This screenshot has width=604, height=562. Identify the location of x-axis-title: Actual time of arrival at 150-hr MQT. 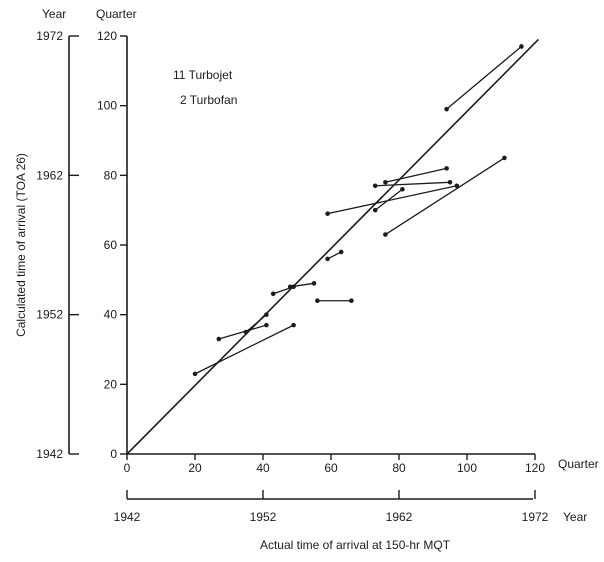
(355, 545).